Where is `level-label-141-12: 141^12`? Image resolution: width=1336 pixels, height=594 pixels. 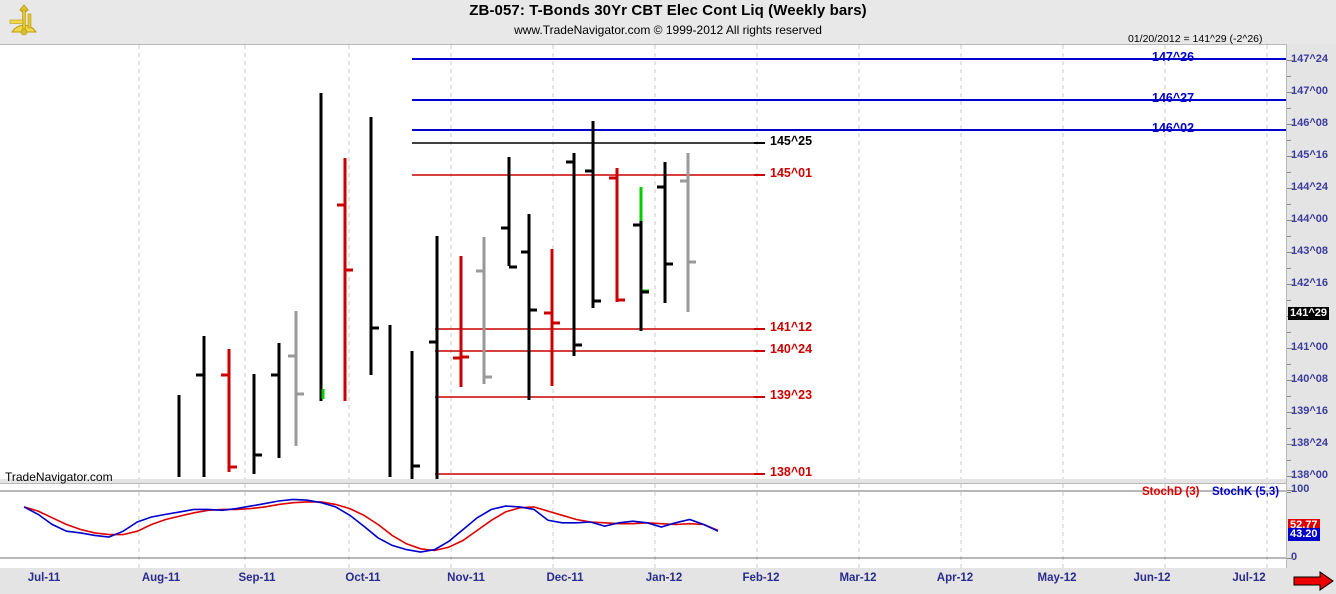
level-label-141-12: 141^12 is located at coordinates (791, 327).